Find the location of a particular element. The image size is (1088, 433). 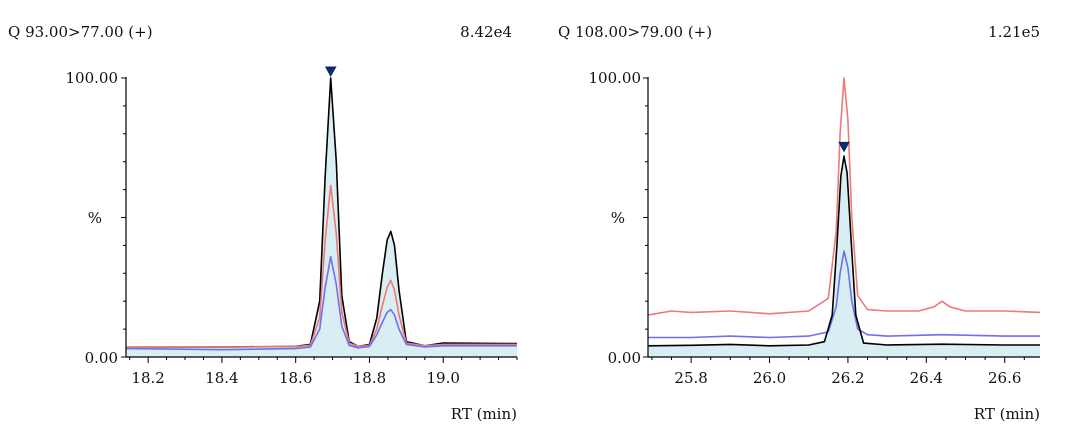

panel-2-x-tick-label: 26.2 is located at coordinates (847, 378).